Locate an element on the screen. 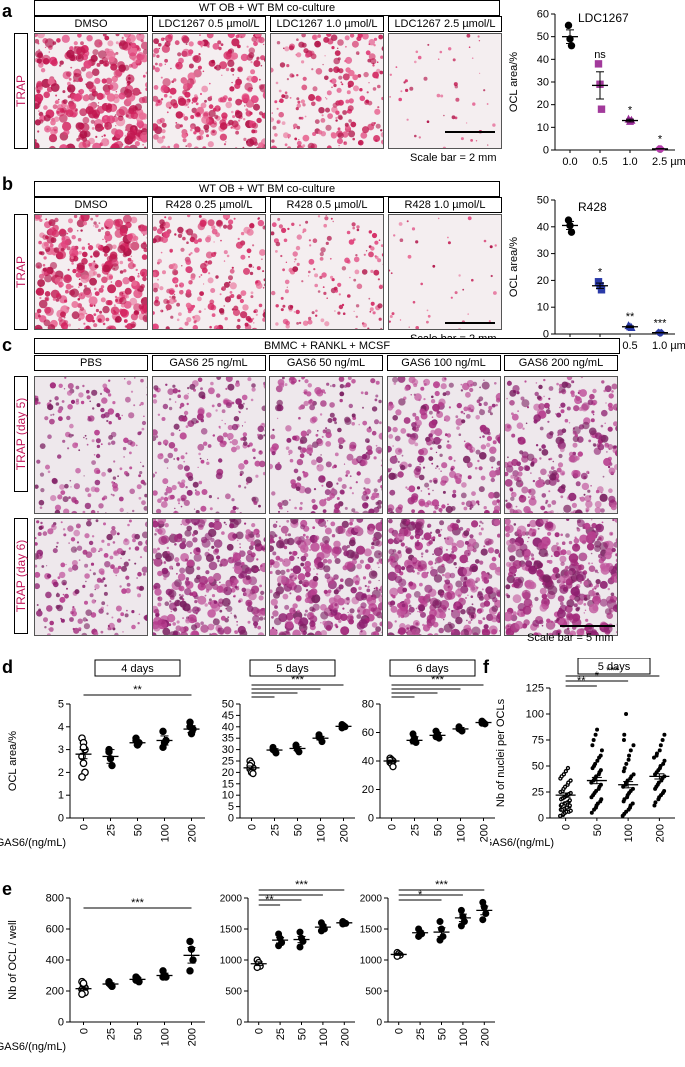  d3-sig-label-0: *** is located at coordinates (438, 680).